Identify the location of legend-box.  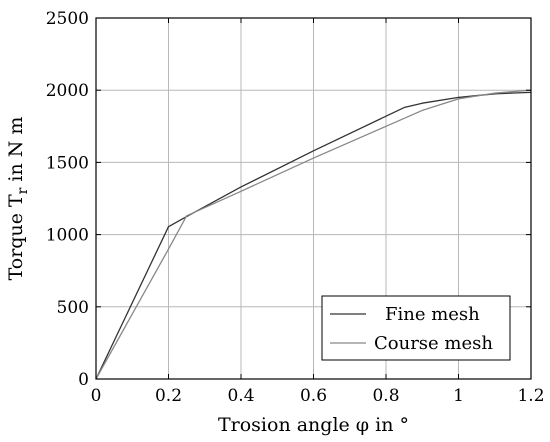
(416, 328).